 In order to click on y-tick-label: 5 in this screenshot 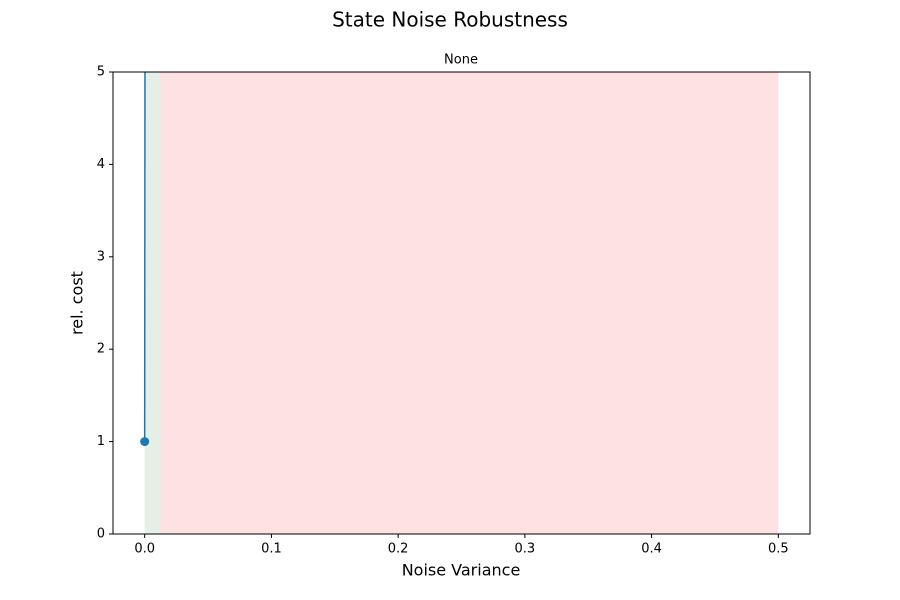, I will do `click(101, 72)`.